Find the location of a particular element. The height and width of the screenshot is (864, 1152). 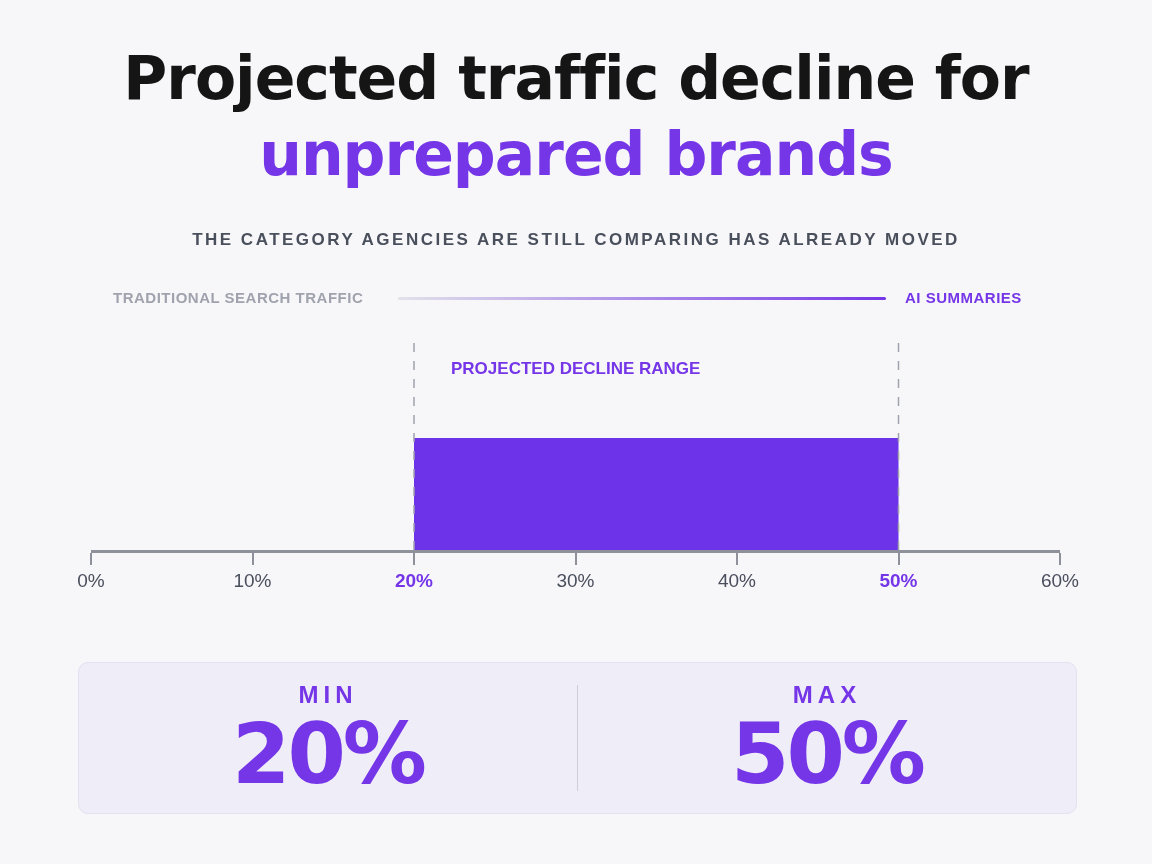

annotation: PROJECTED DECLINE RANGE is located at coordinates (576, 368).